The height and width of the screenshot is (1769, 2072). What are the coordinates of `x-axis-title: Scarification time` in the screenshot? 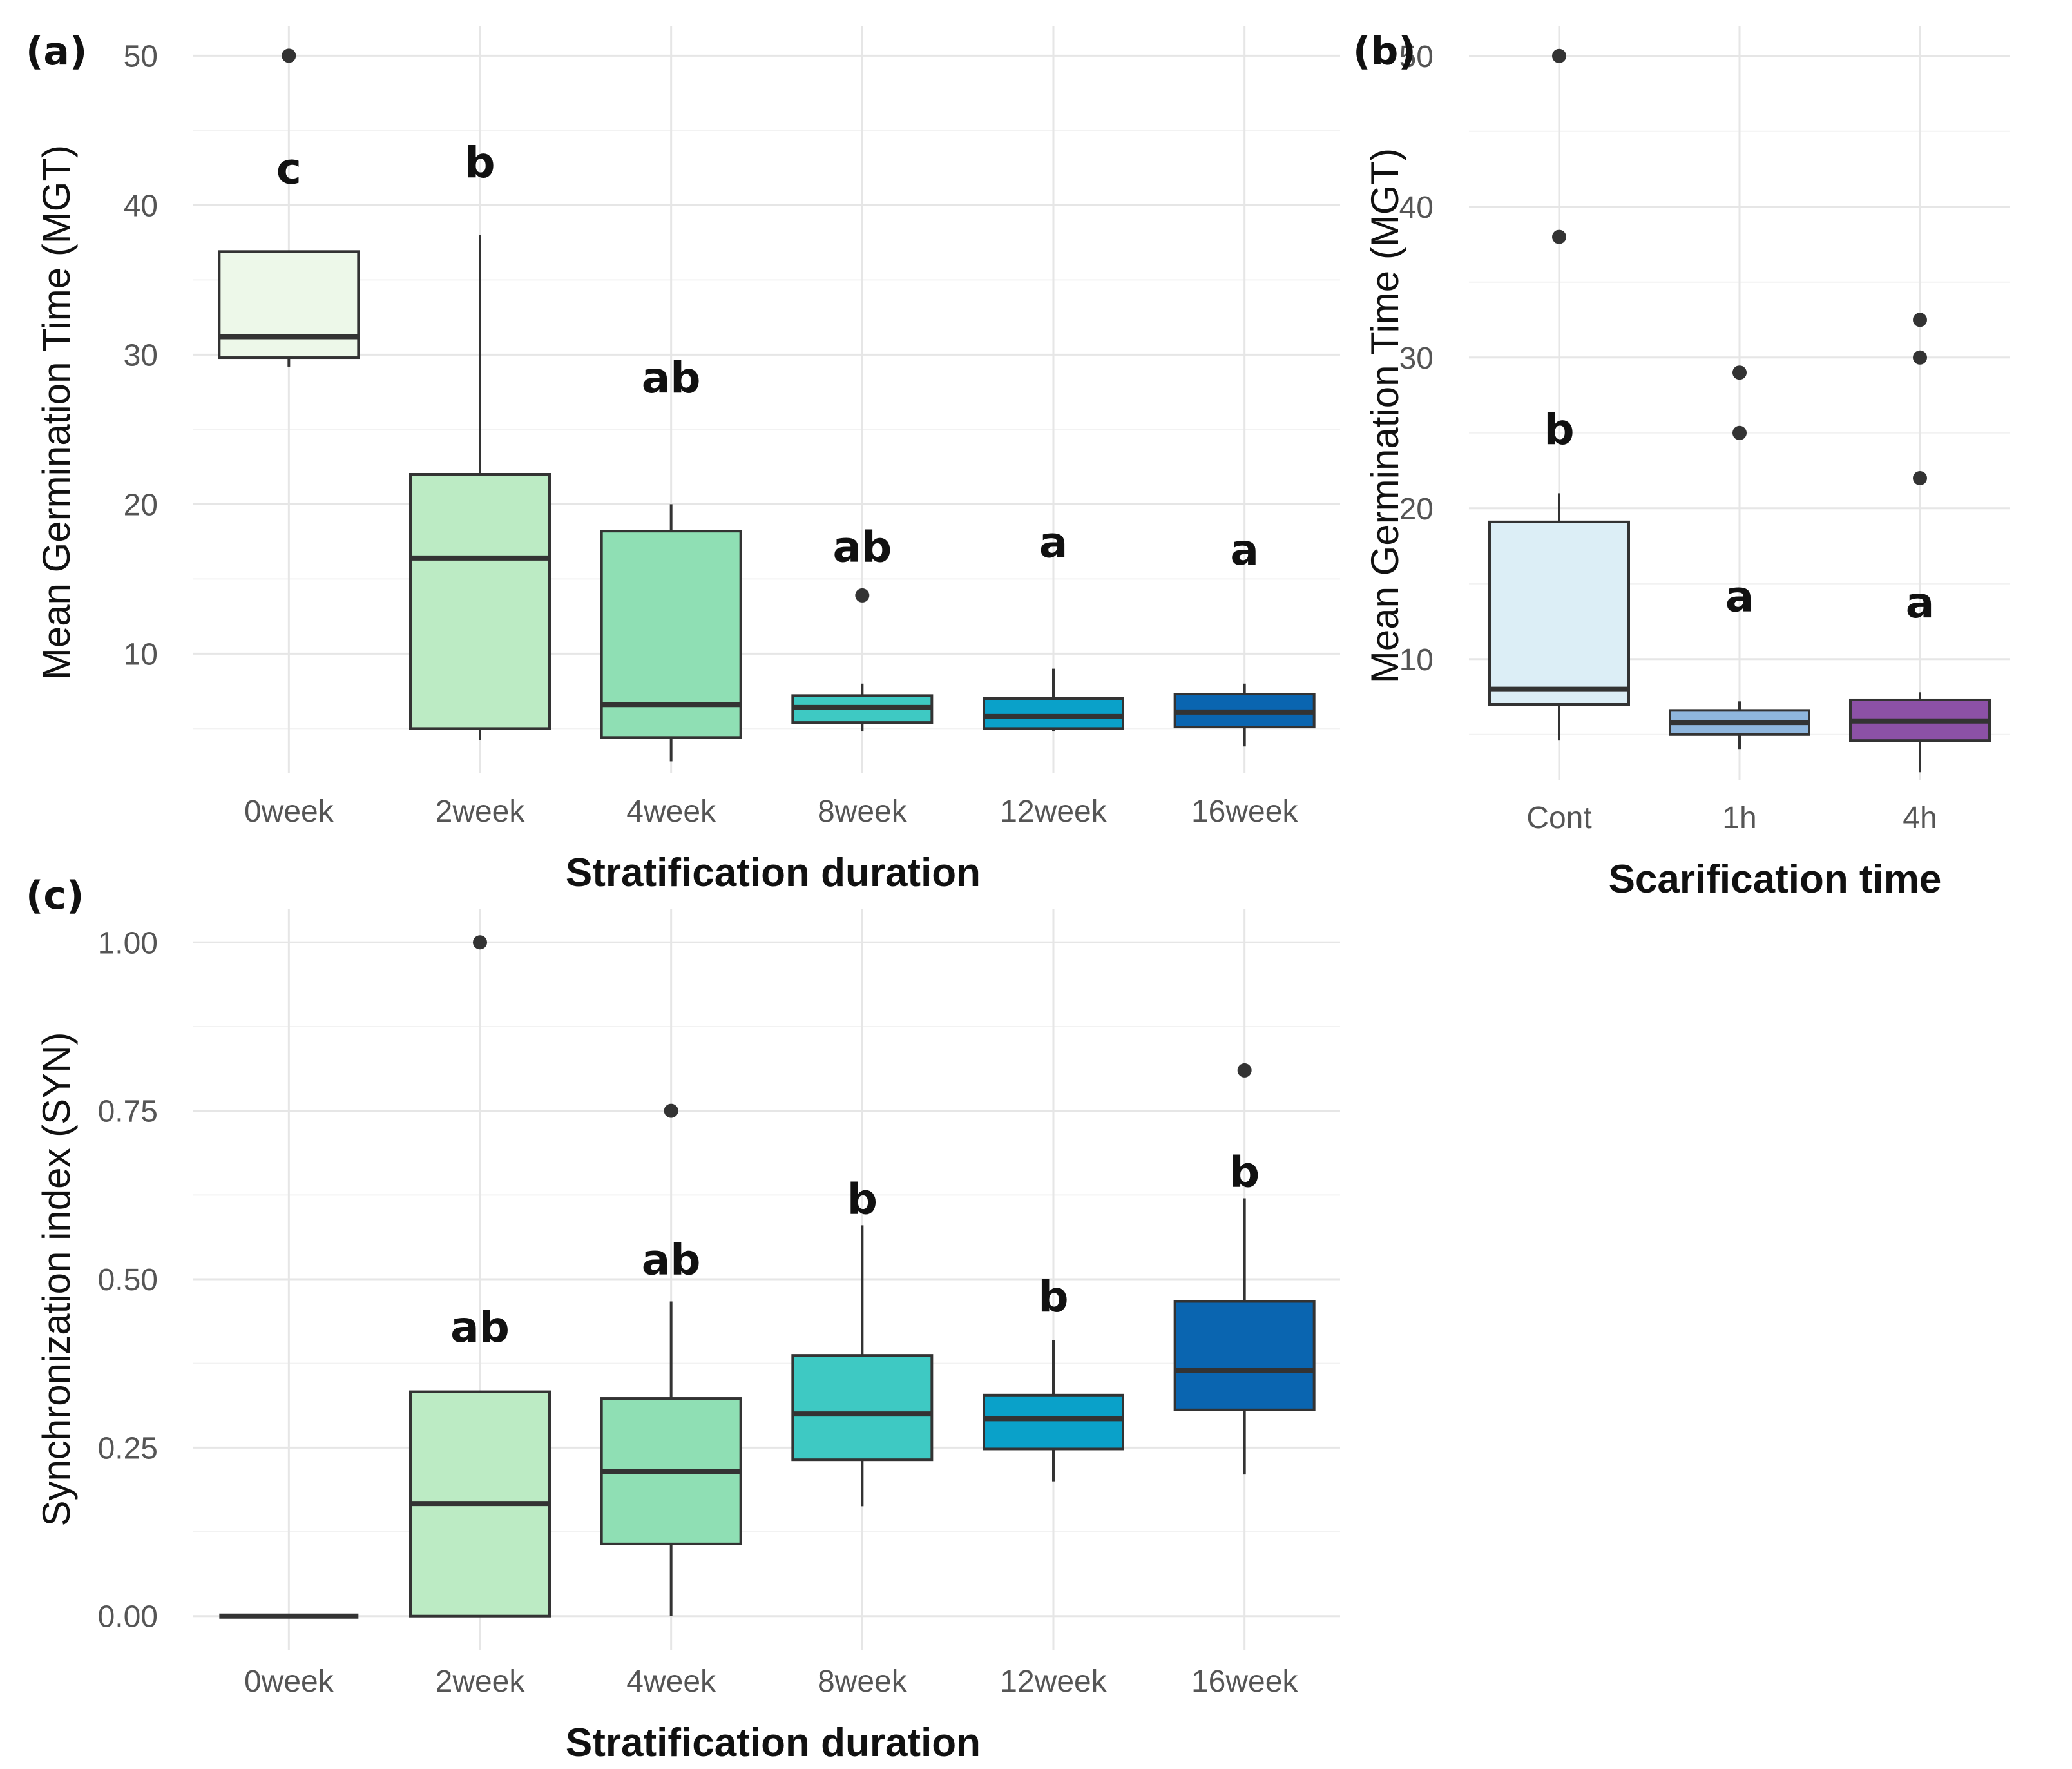 It's located at (1775, 880).